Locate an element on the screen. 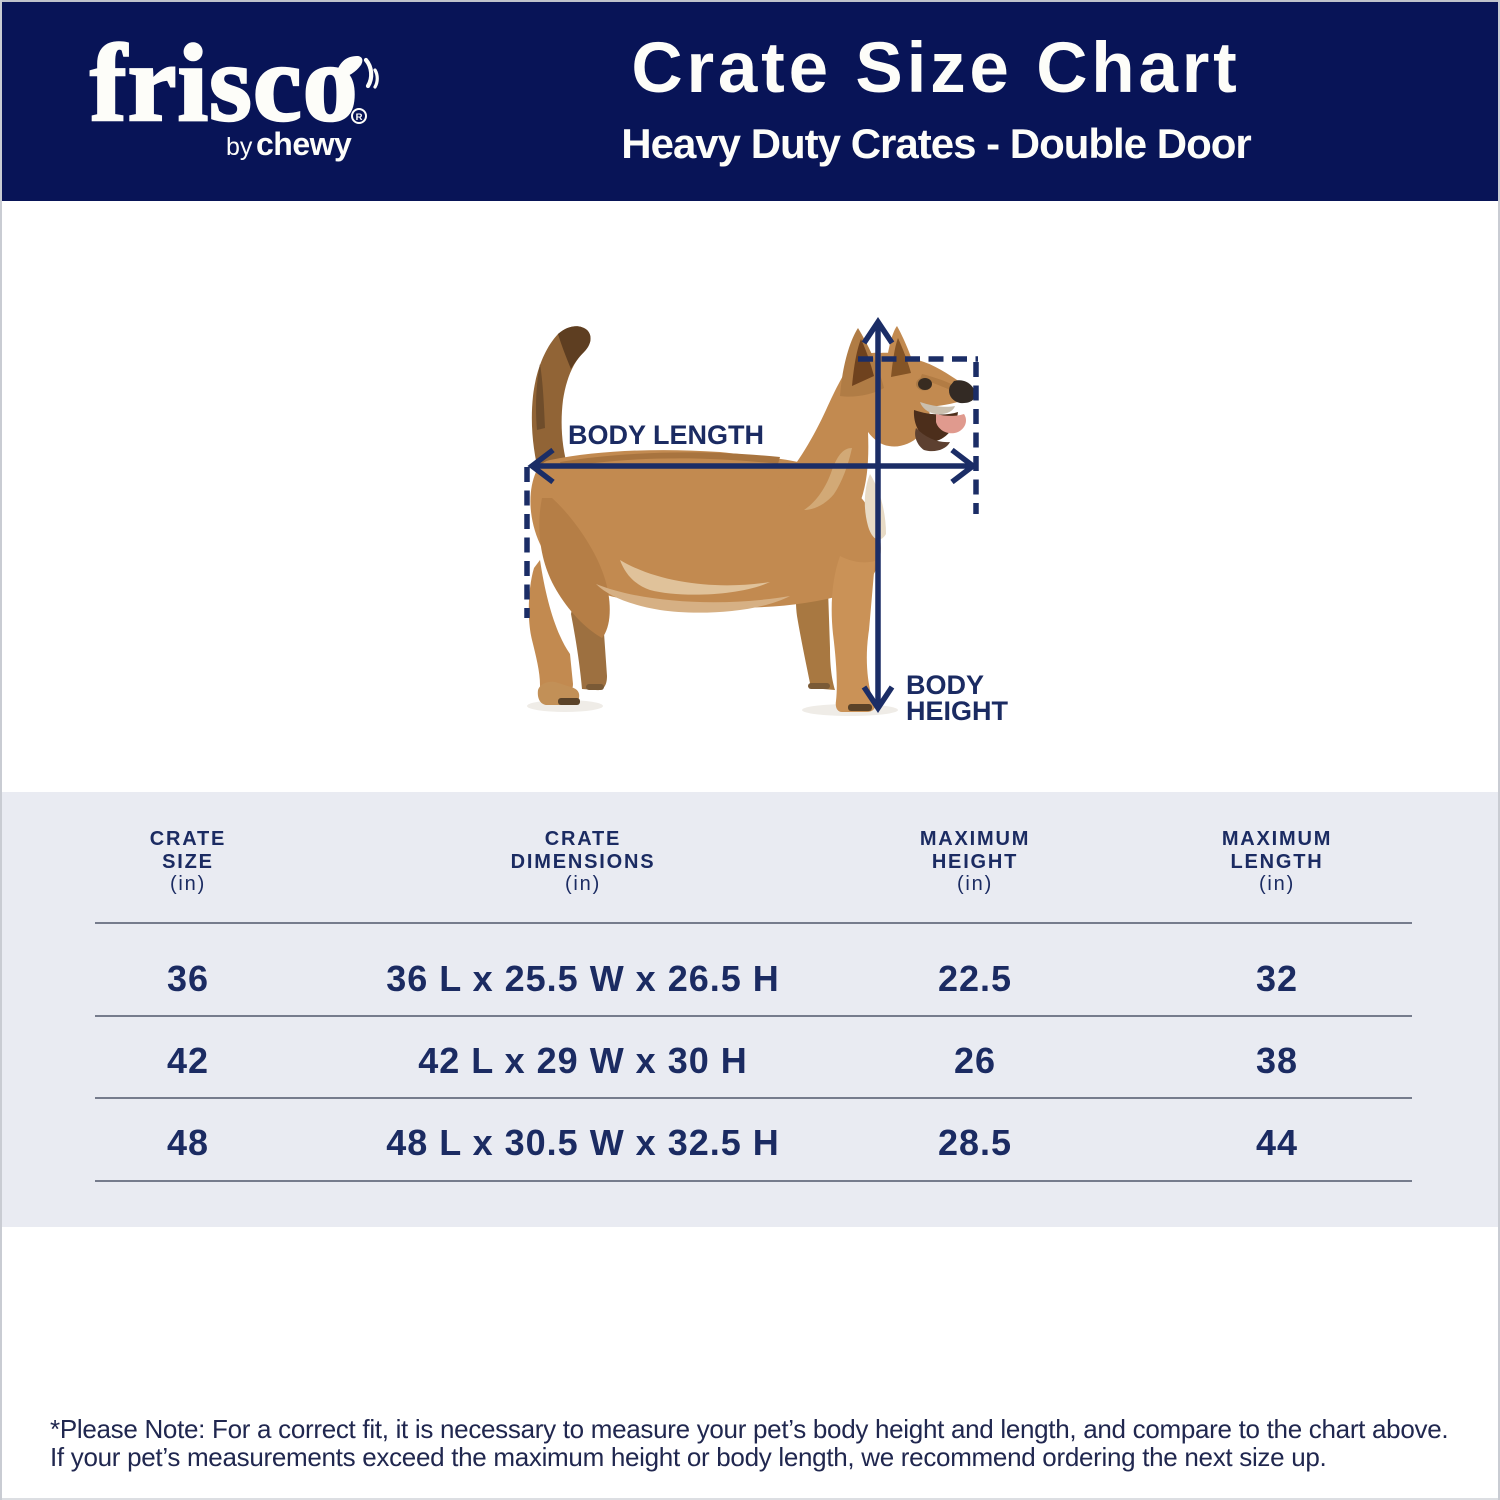 The image size is (1500, 1500). svg-text: chewy is located at coordinates (304, 144).